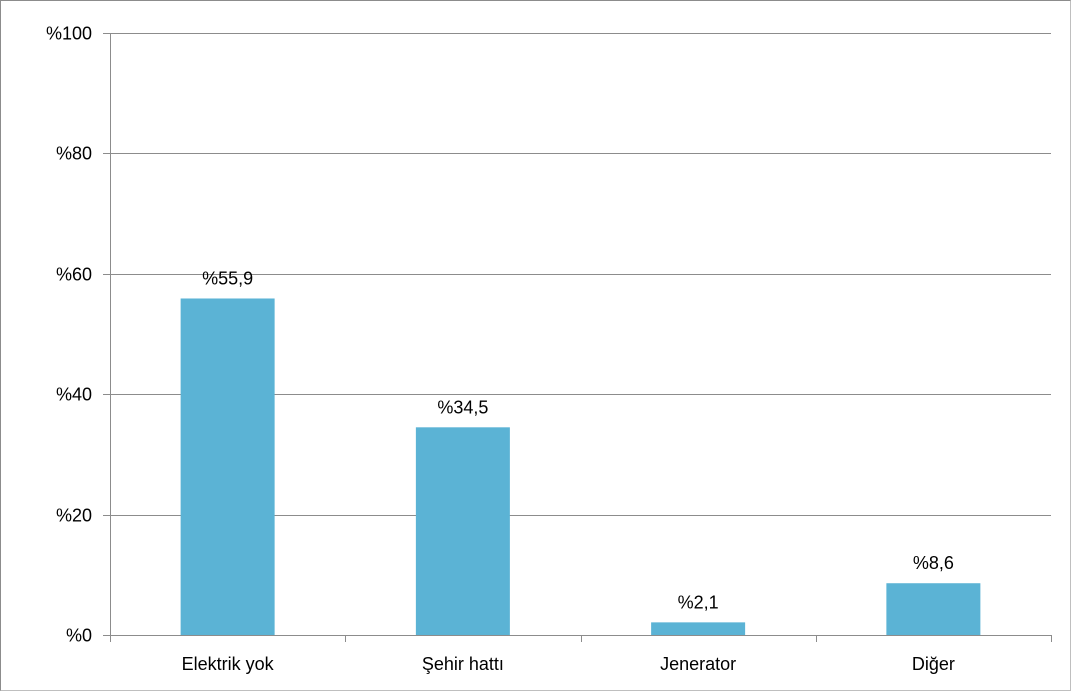  Describe the element at coordinates (933, 563) in the screenshot. I see `data-label: %8,6` at that location.